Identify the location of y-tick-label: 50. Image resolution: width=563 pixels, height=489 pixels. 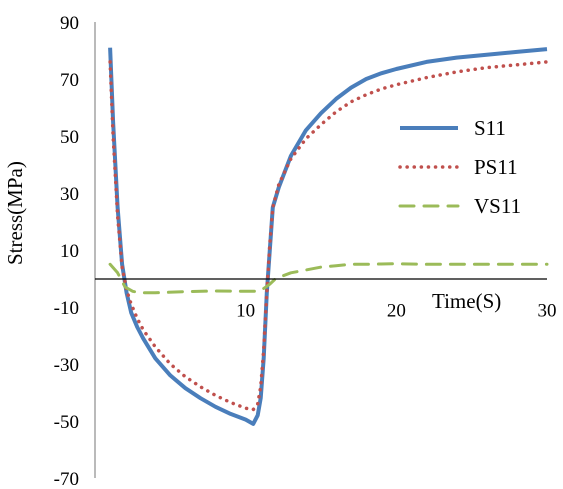
(69, 137).